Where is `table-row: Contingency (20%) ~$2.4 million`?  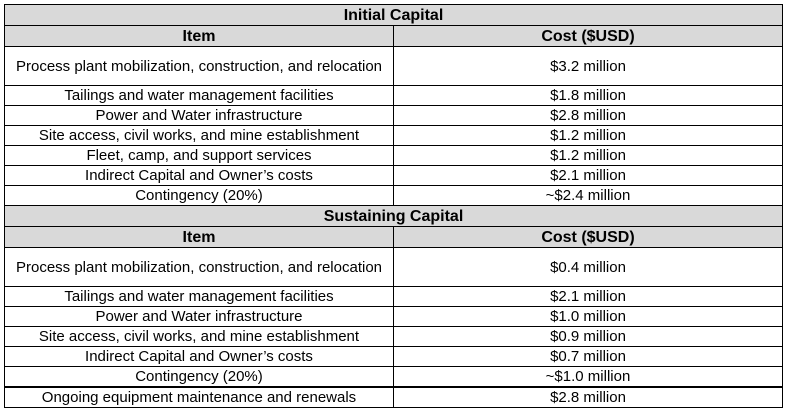
table-row: Contingency (20%) ~$2.4 million is located at coordinates (393, 195).